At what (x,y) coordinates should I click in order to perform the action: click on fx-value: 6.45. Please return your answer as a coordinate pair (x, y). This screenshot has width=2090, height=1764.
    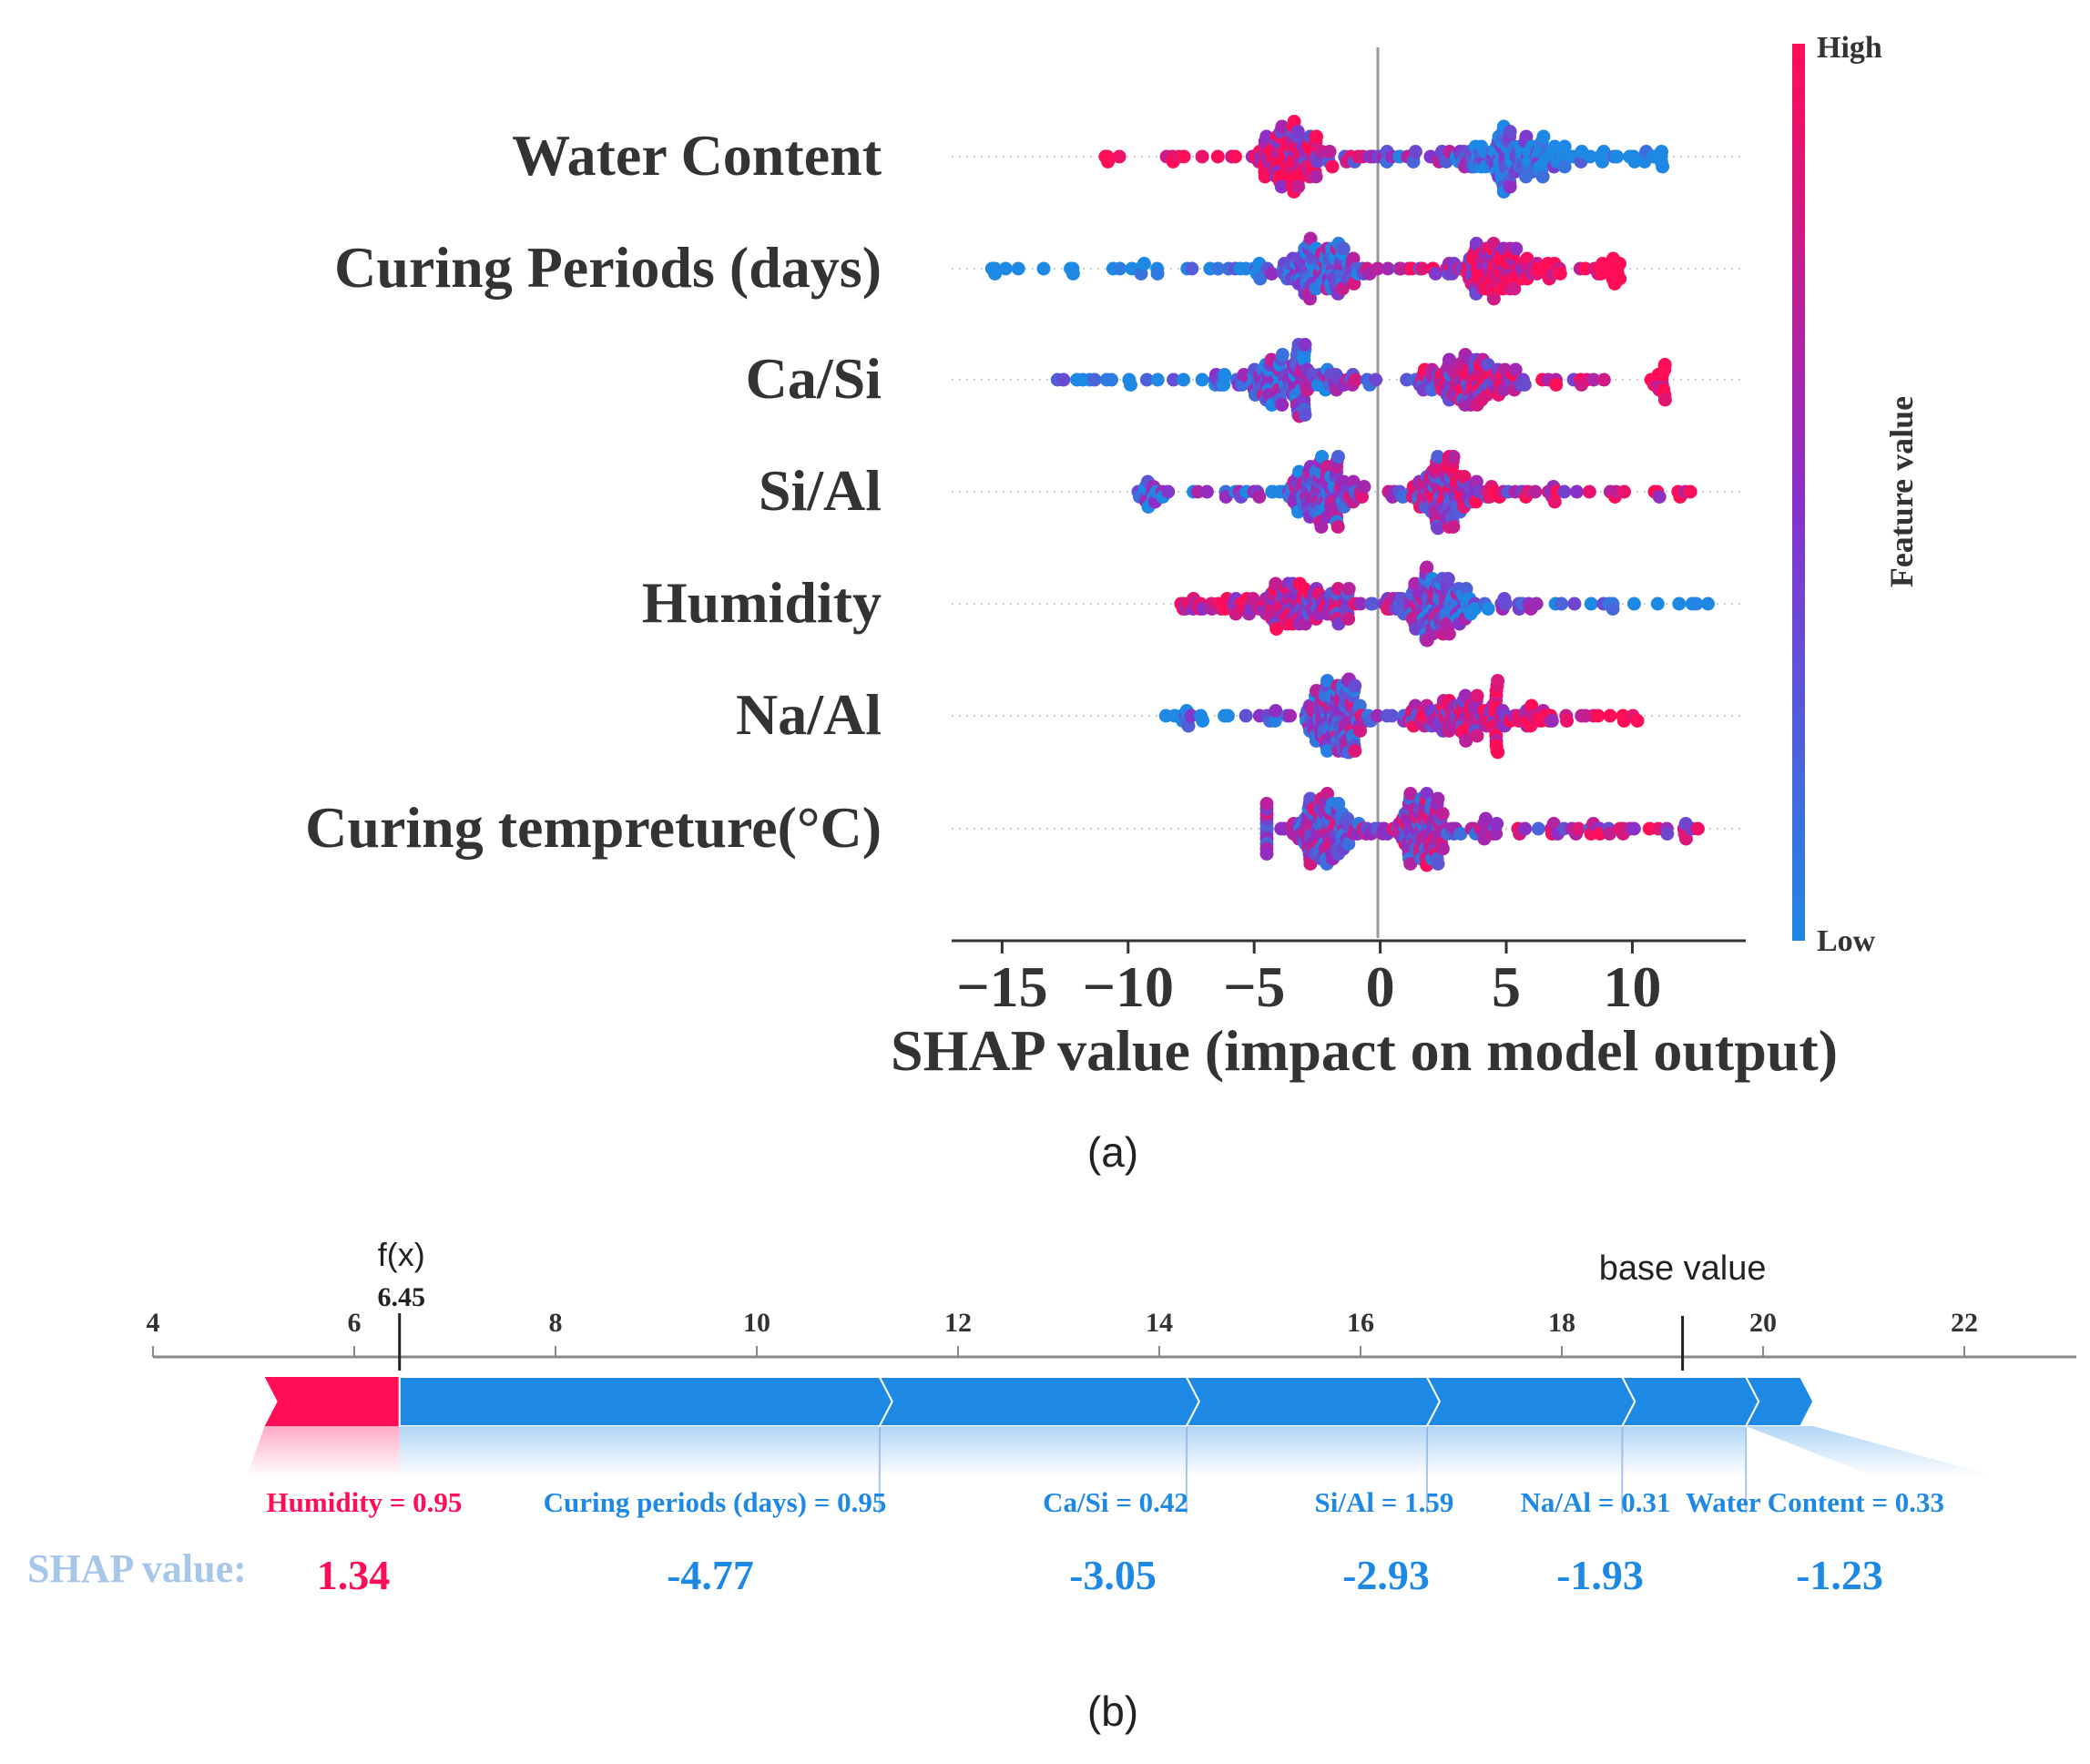
    Looking at the image, I should click on (401, 1297).